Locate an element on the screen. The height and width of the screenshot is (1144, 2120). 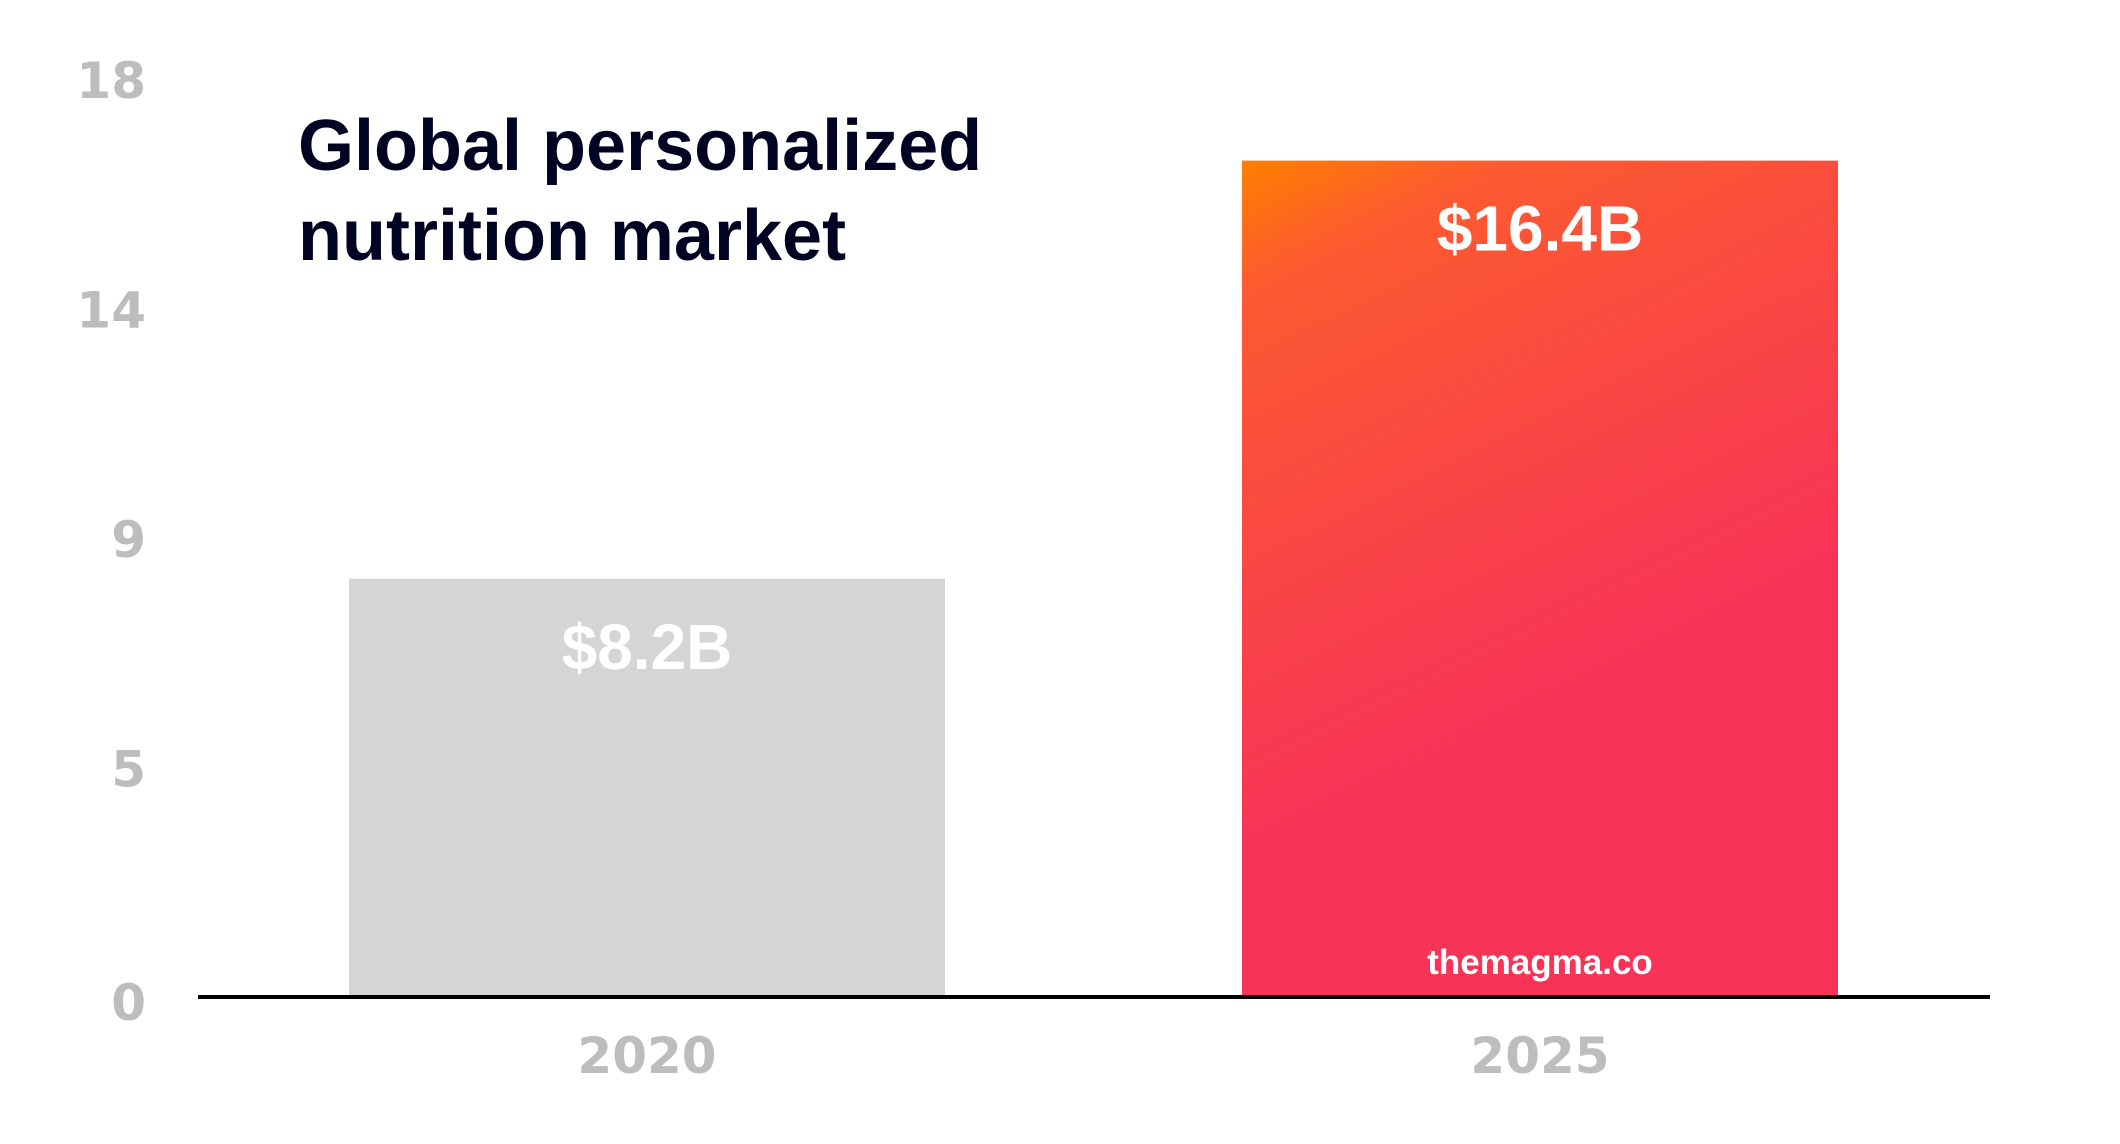
y-tick-label: 5 is located at coordinates (128, 770).